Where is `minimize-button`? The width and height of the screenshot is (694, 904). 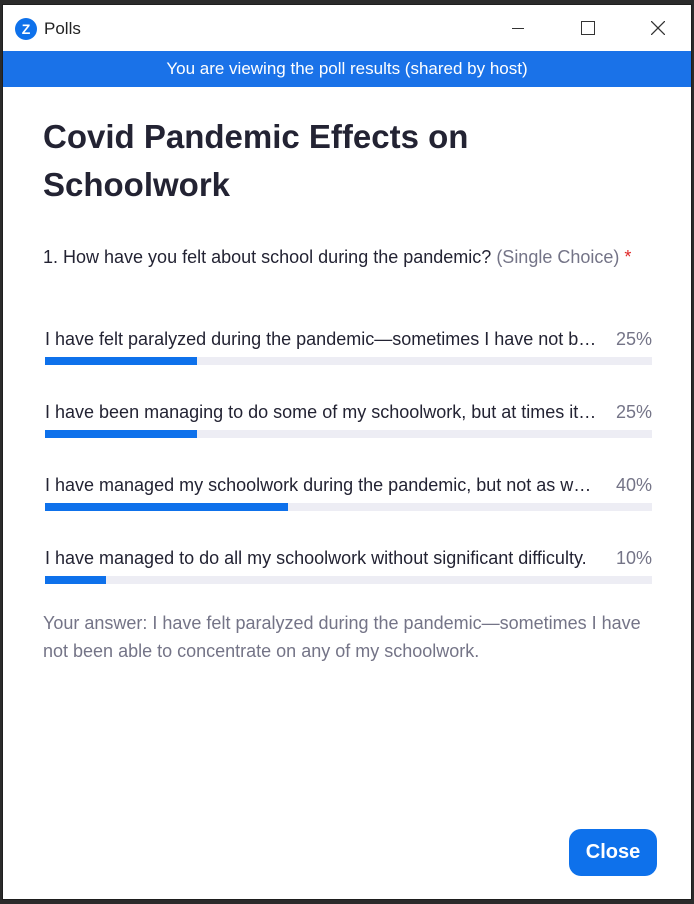 minimize-button is located at coordinates (518, 28).